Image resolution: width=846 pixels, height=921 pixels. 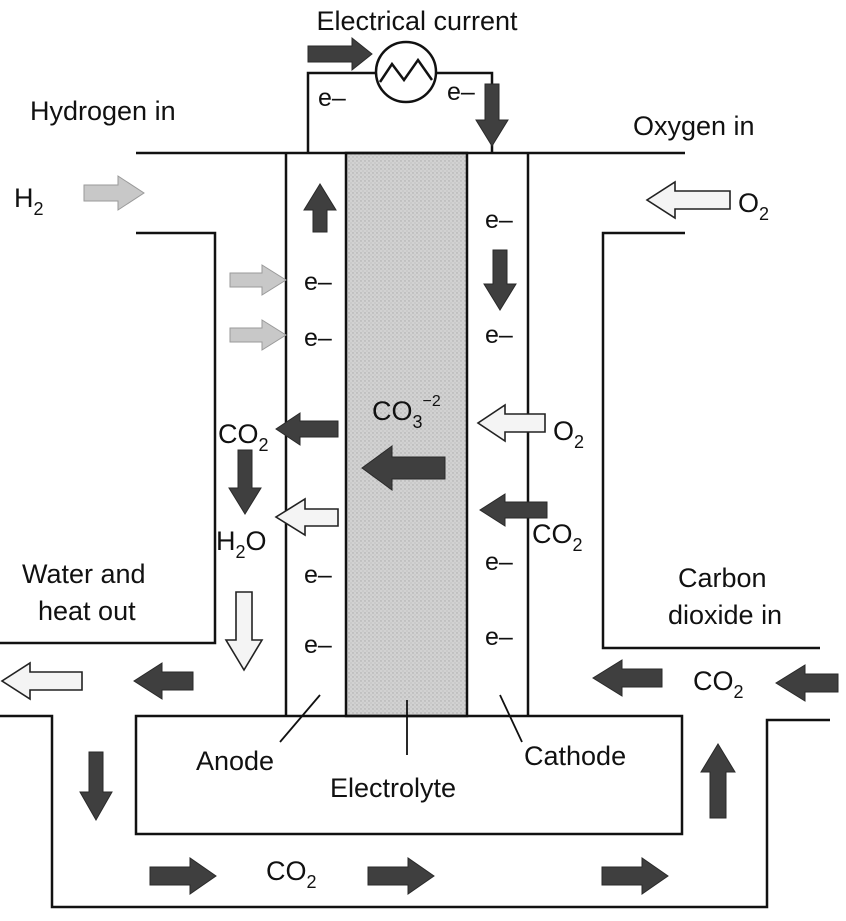 What do you see at coordinates (753, 206) in the screenshot?
I see `o2-formula-inlet: O2` at bounding box center [753, 206].